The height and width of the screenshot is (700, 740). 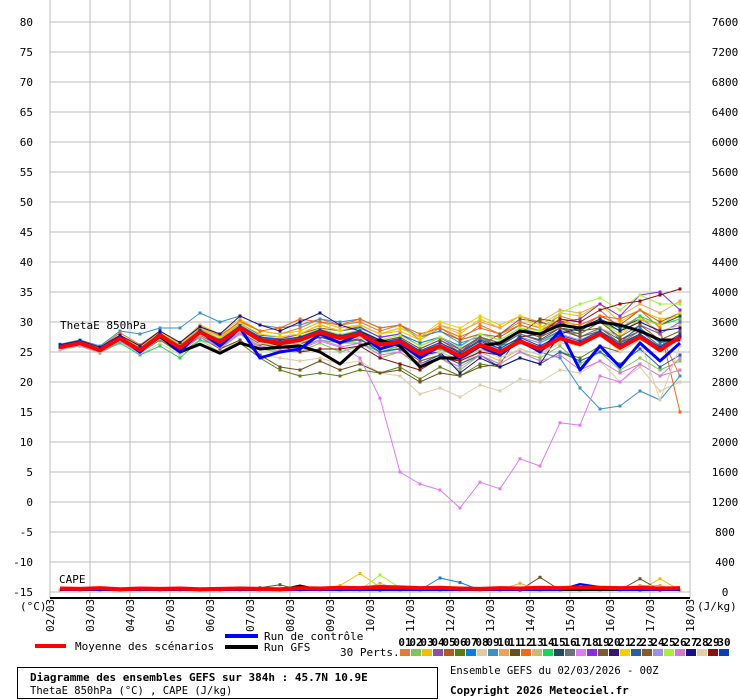 What do you see at coordinates (448, 642) in the screenshot?
I see `legend-pert-number: 05` at bounding box center [448, 642].